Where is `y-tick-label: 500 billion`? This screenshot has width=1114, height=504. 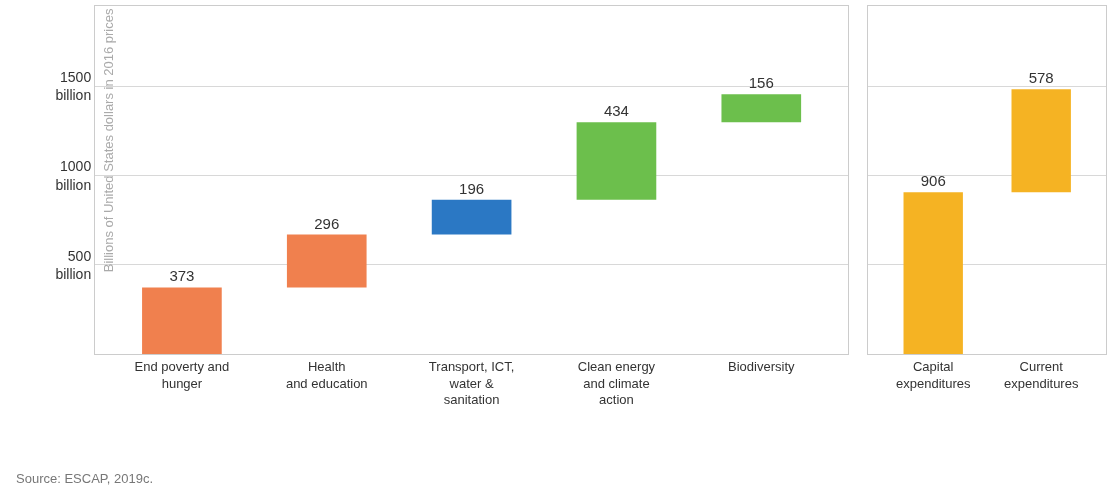
y-tick-label: 500 billion is located at coordinates (73, 264).